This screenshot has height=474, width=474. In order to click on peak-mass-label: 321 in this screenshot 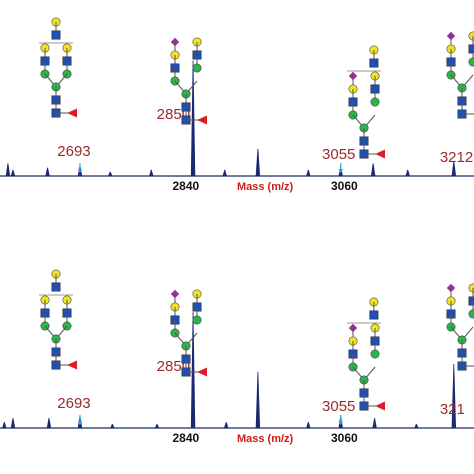, I will do `click(452, 409)`.